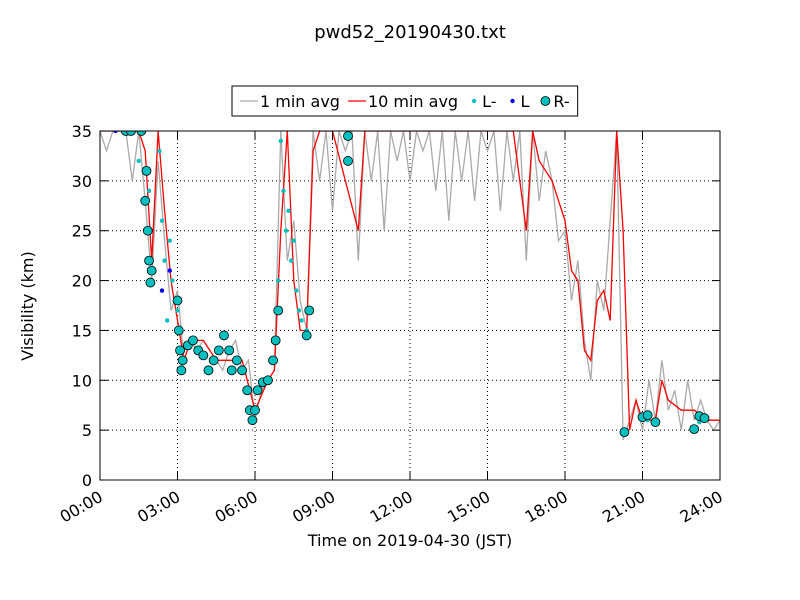 This screenshot has width=800, height=600. What do you see at coordinates (489, 101) in the screenshot?
I see `legend-label: L-` at bounding box center [489, 101].